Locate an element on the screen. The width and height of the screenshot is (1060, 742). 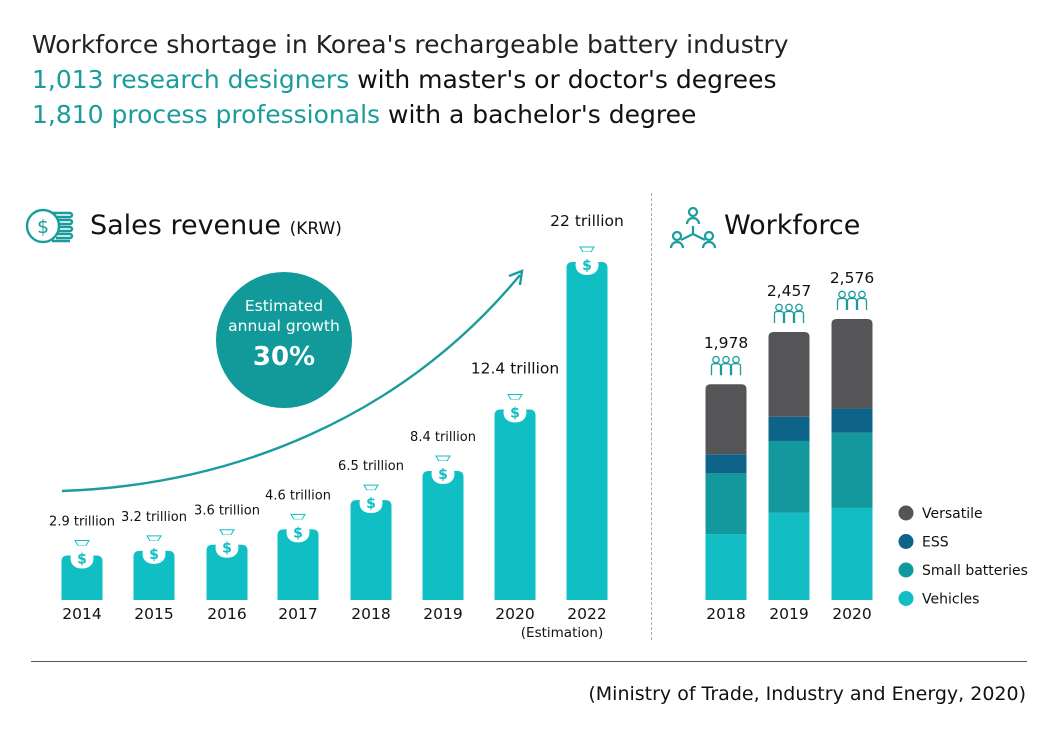
growth-badge-label-line1: Estimated is located at coordinates (284, 306).